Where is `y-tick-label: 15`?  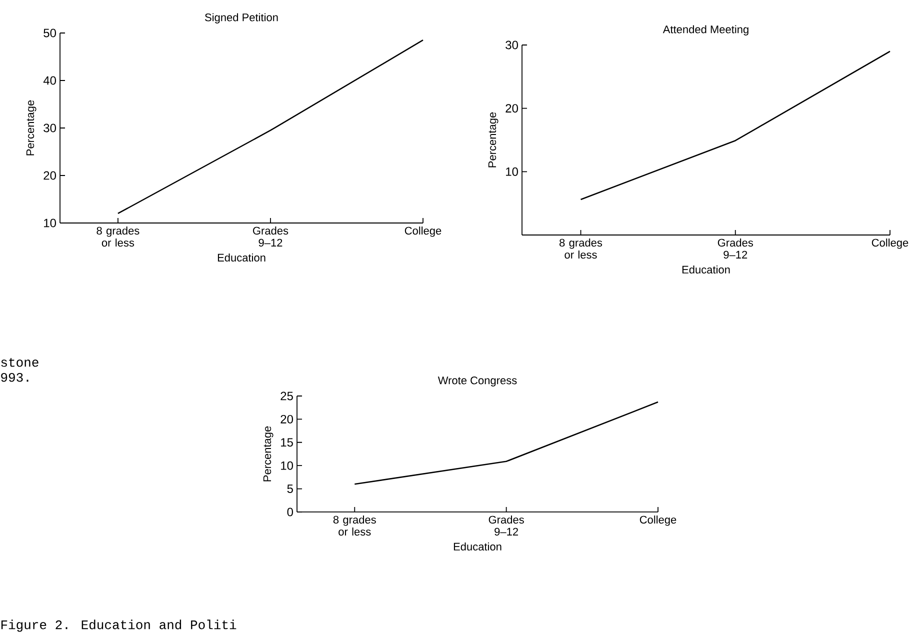 y-tick-label: 15 is located at coordinates (287, 442).